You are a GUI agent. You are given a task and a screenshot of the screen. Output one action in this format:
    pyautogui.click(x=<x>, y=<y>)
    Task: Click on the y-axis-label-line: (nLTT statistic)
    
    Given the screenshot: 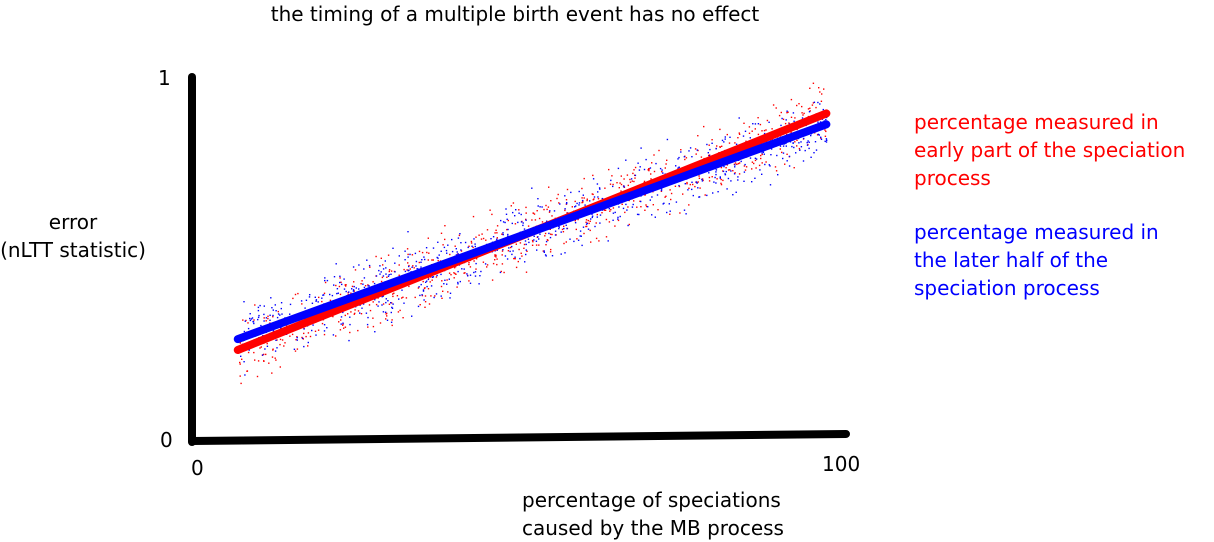 What is the action you would take?
    pyautogui.click(x=73, y=250)
    